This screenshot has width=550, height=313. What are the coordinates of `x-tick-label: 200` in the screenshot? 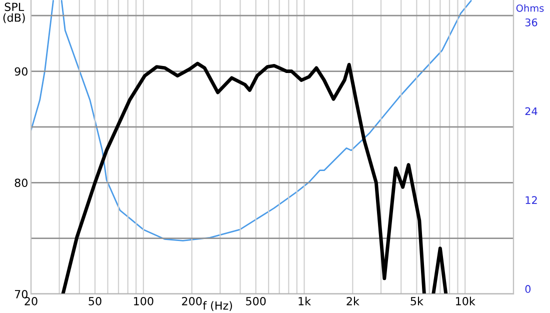 It's located at (192, 301).